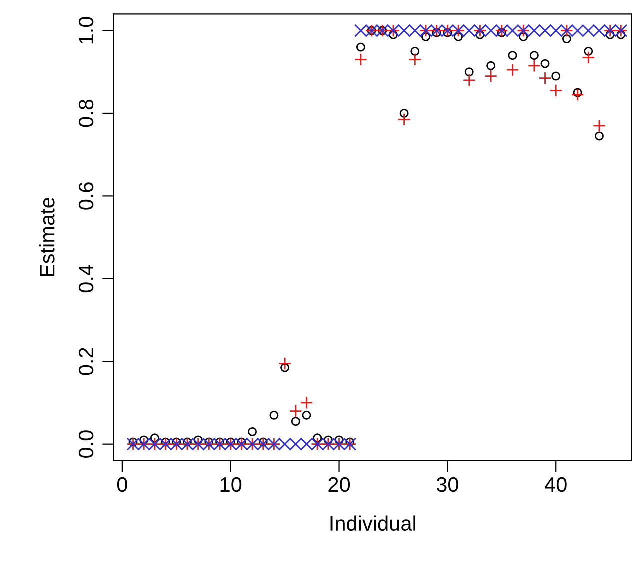 This screenshot has height=569, width=632. Describe the element at coordinates (122, 484) in the screenshot. I see `x-tick-label: 0` at that location.